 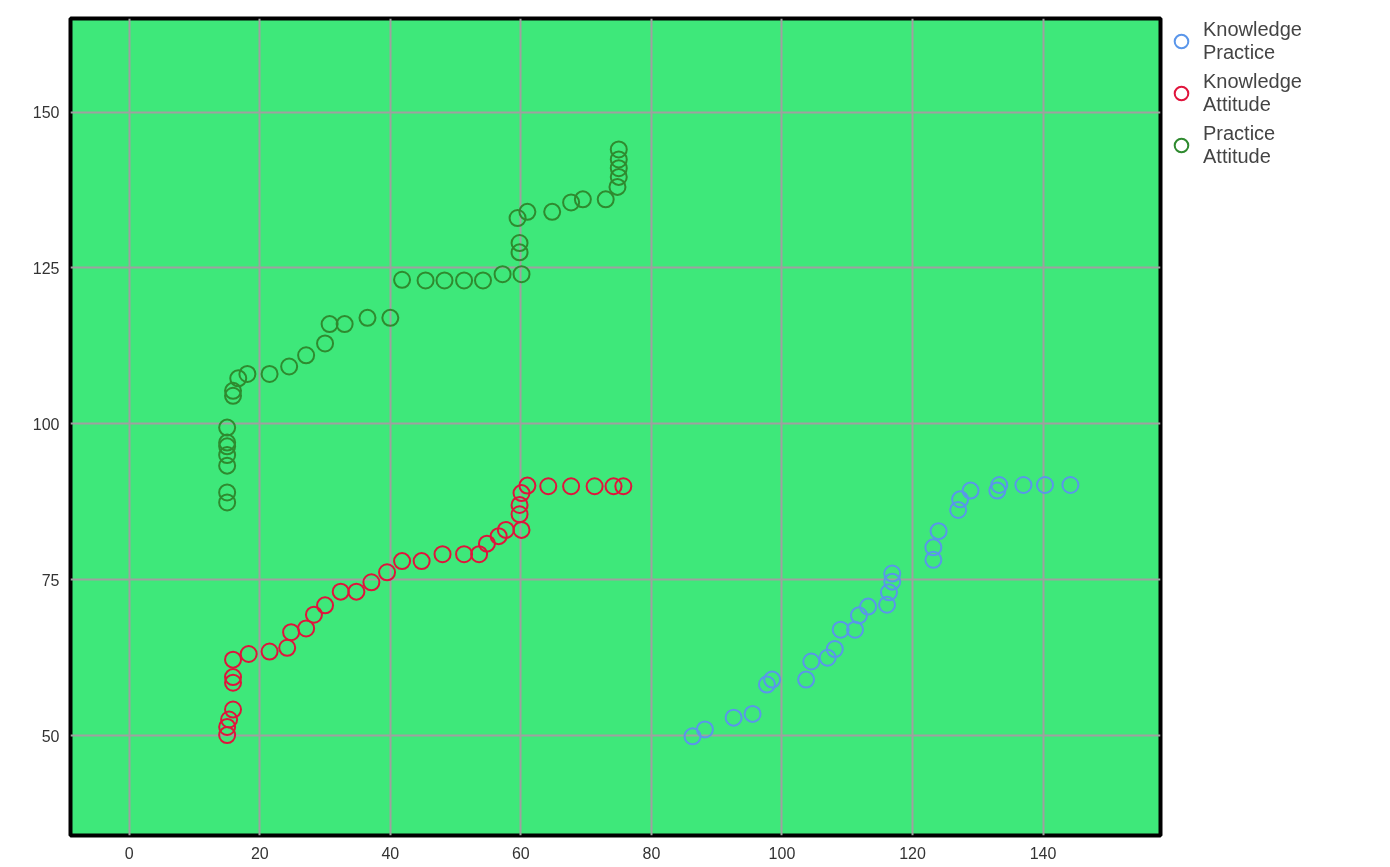 What do you see at coordinates (50, 580) in the screenshot?
I see `y-tick-label: 75` at bounding box center [50, 580].